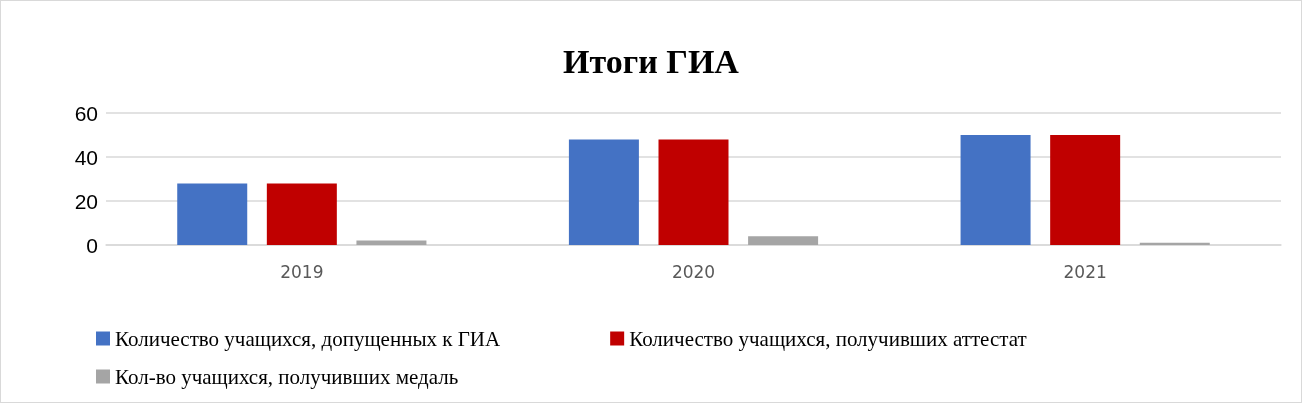  What do you see at coordinates (308, 338) in the screenshot?
I see `legend-label: Количество учащихся, допущенных к ГИА` at bounding box center [308, 338].